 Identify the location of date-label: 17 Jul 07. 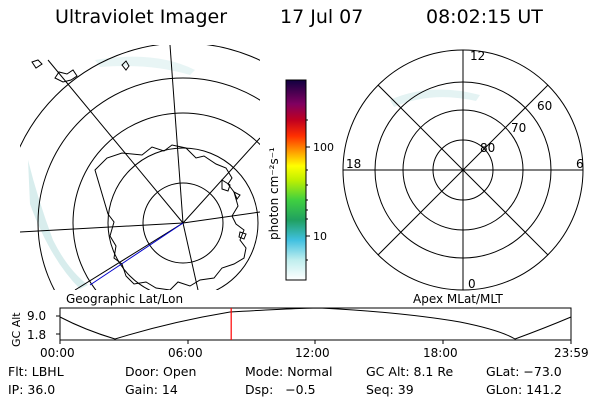
(322, 17).